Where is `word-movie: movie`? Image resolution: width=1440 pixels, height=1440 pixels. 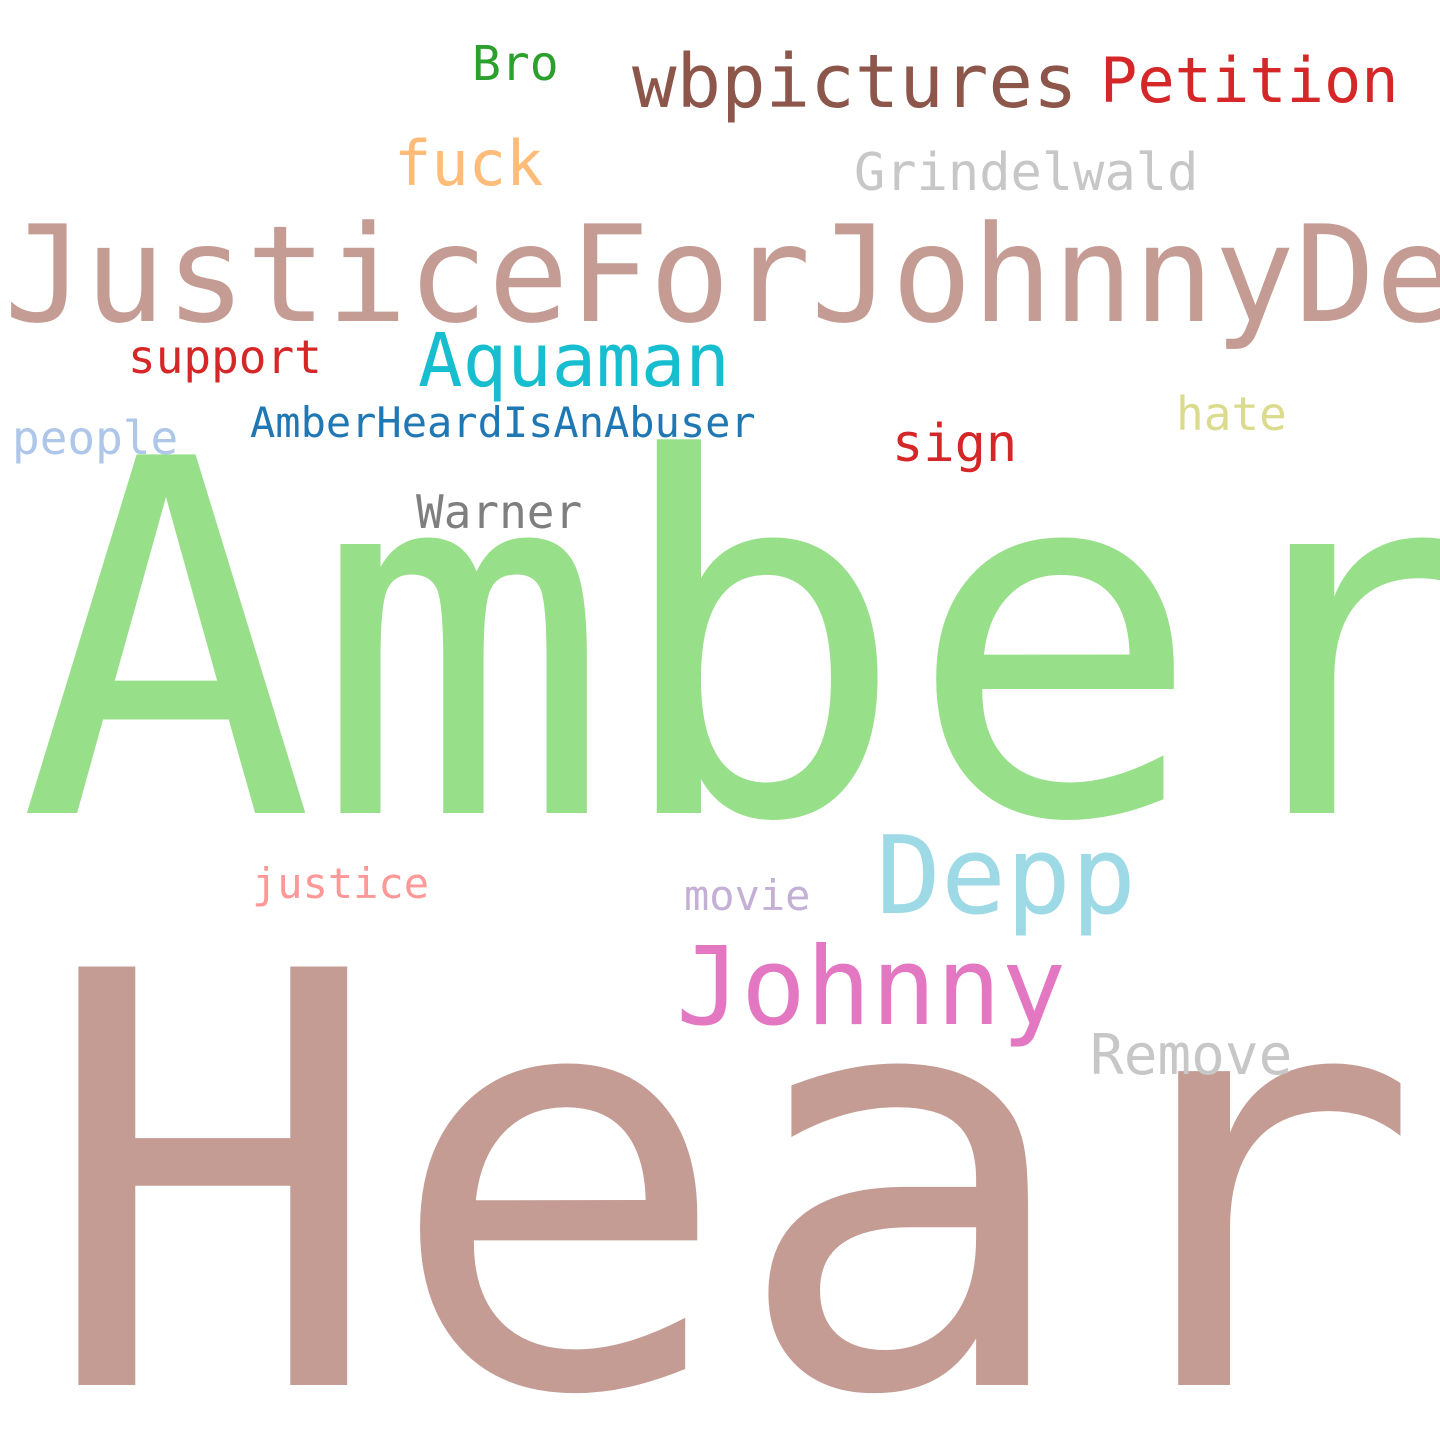
word-movie: movie is located at coordinates (747, 895).